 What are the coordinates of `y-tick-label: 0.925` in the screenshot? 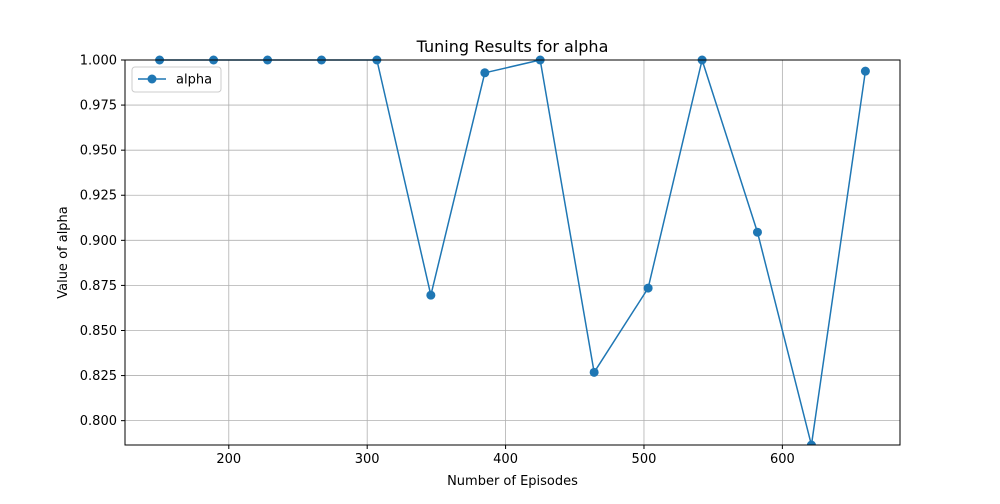 It's located at (98, 196).